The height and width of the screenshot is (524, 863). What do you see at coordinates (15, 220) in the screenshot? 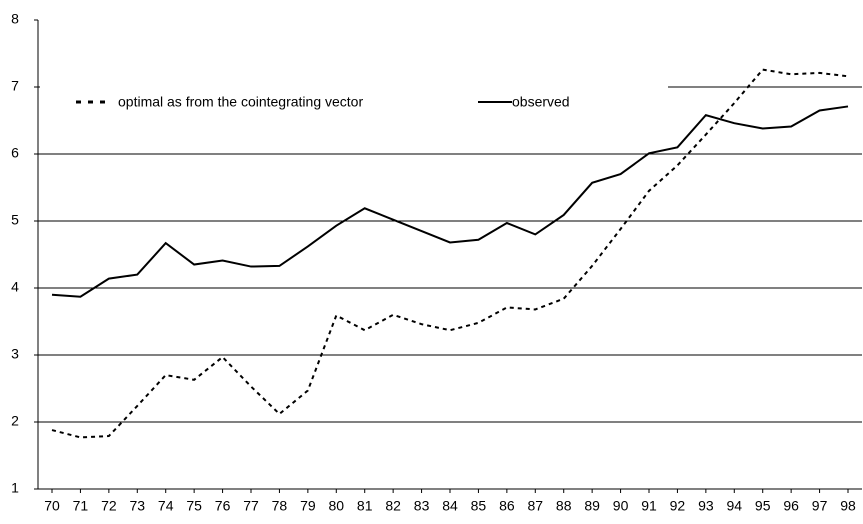
I see `y-tick-label: 5` at bounding box center [15, 220].